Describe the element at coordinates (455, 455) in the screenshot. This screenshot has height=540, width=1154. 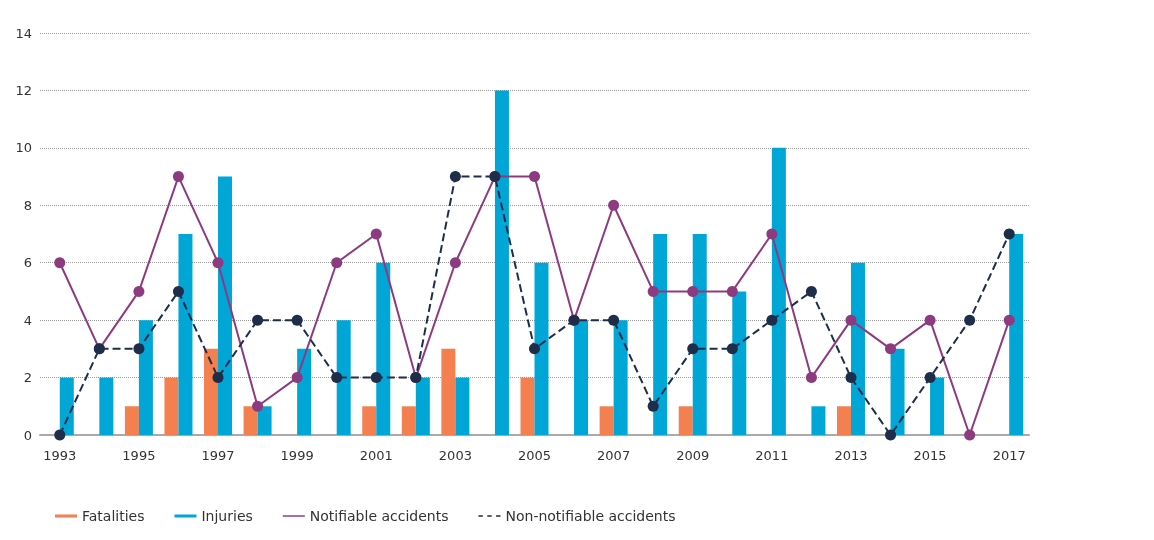
I see `x-tick-label: 2003` at that location.